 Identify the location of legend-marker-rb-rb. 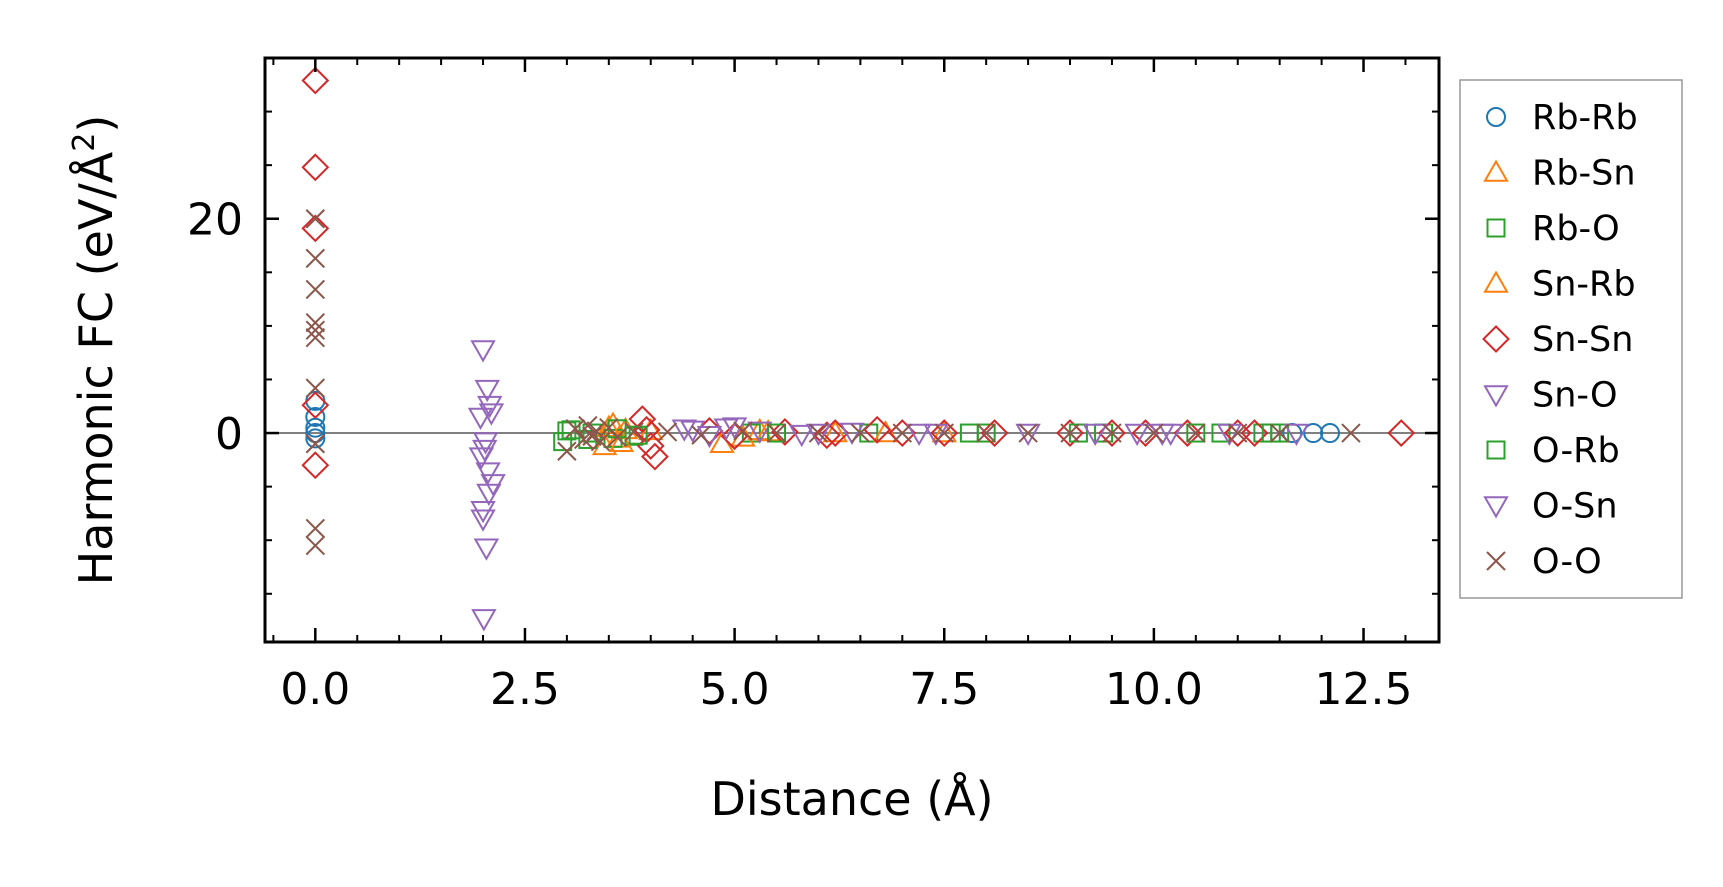
(1496, 117).